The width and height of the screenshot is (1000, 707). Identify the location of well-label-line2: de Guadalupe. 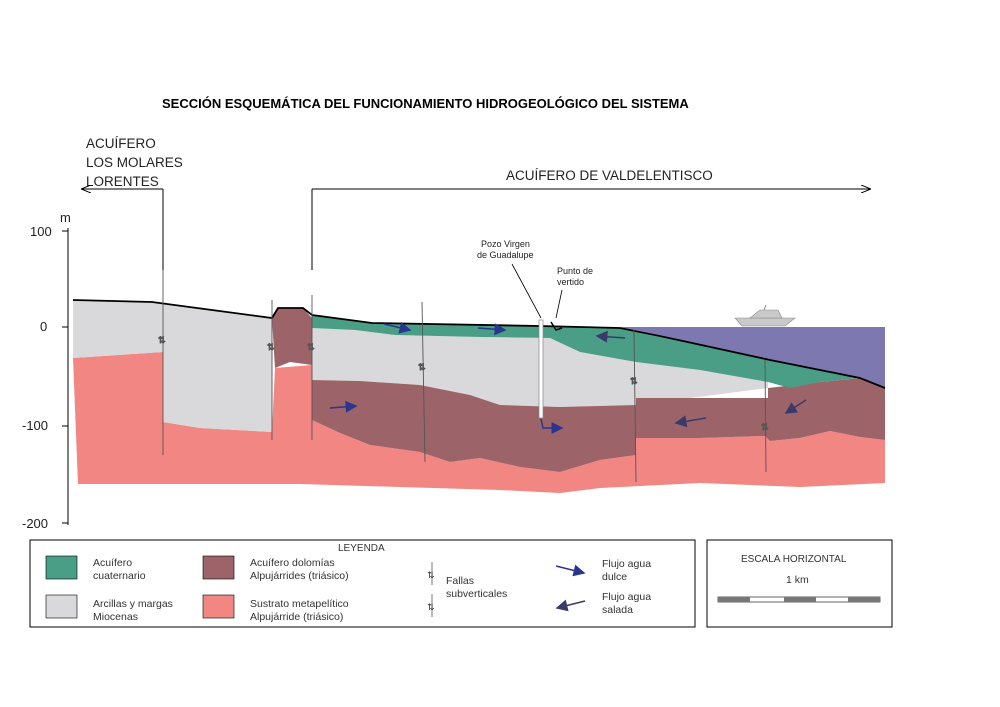
(505, 255).